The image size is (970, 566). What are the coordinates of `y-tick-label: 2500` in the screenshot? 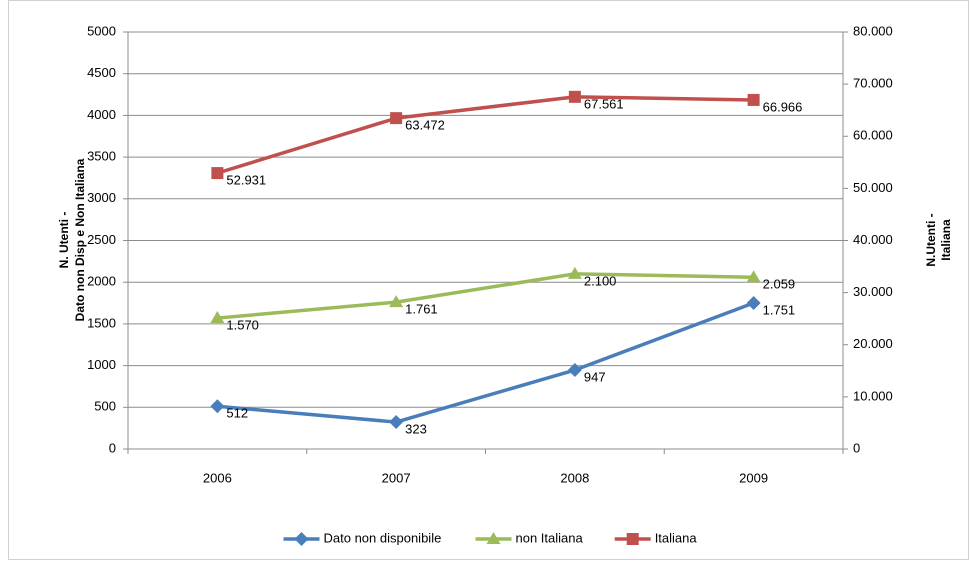 It's located at (101, 239).